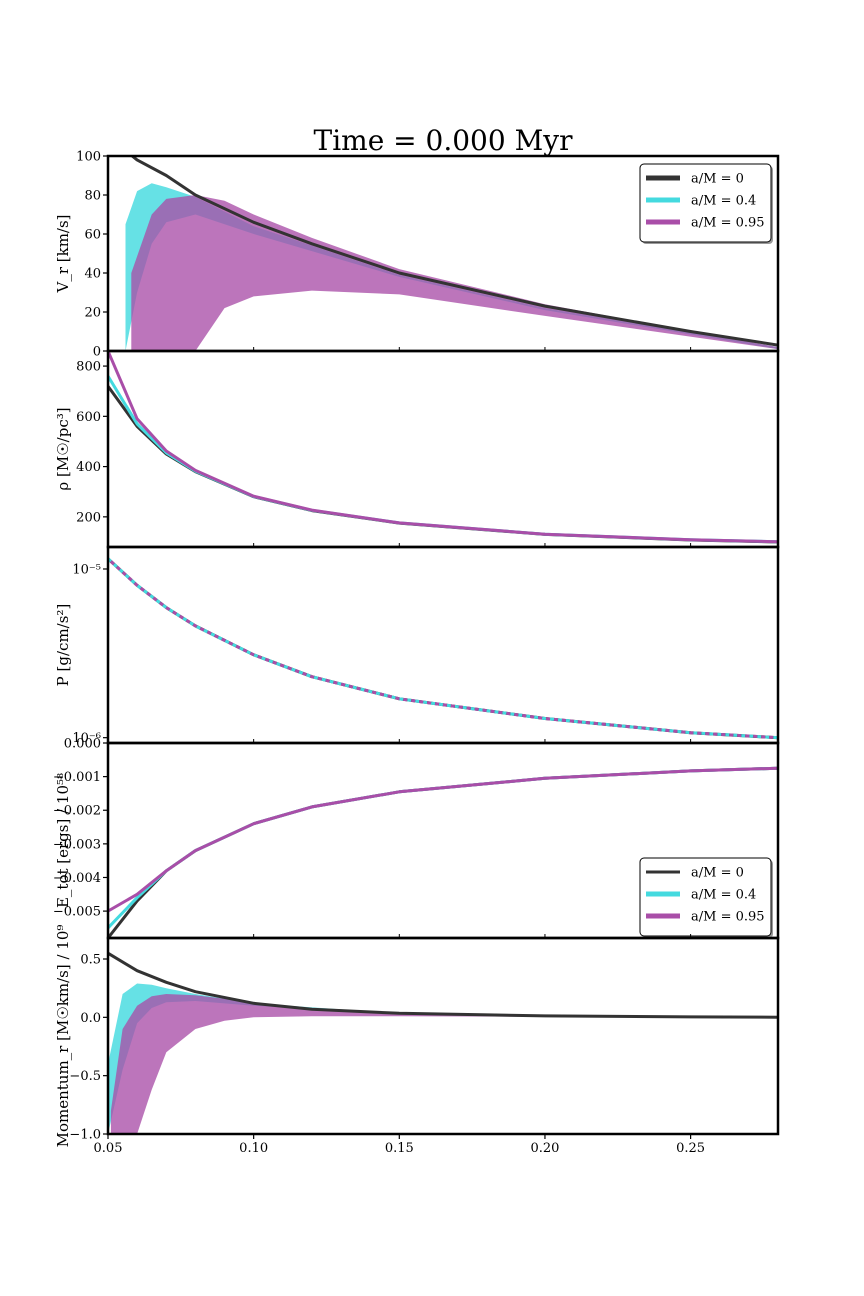 Image resolution: width=864 pixels, height=1296 pixels. I want to click on ytick-label: −0.005, so click(77, 912).